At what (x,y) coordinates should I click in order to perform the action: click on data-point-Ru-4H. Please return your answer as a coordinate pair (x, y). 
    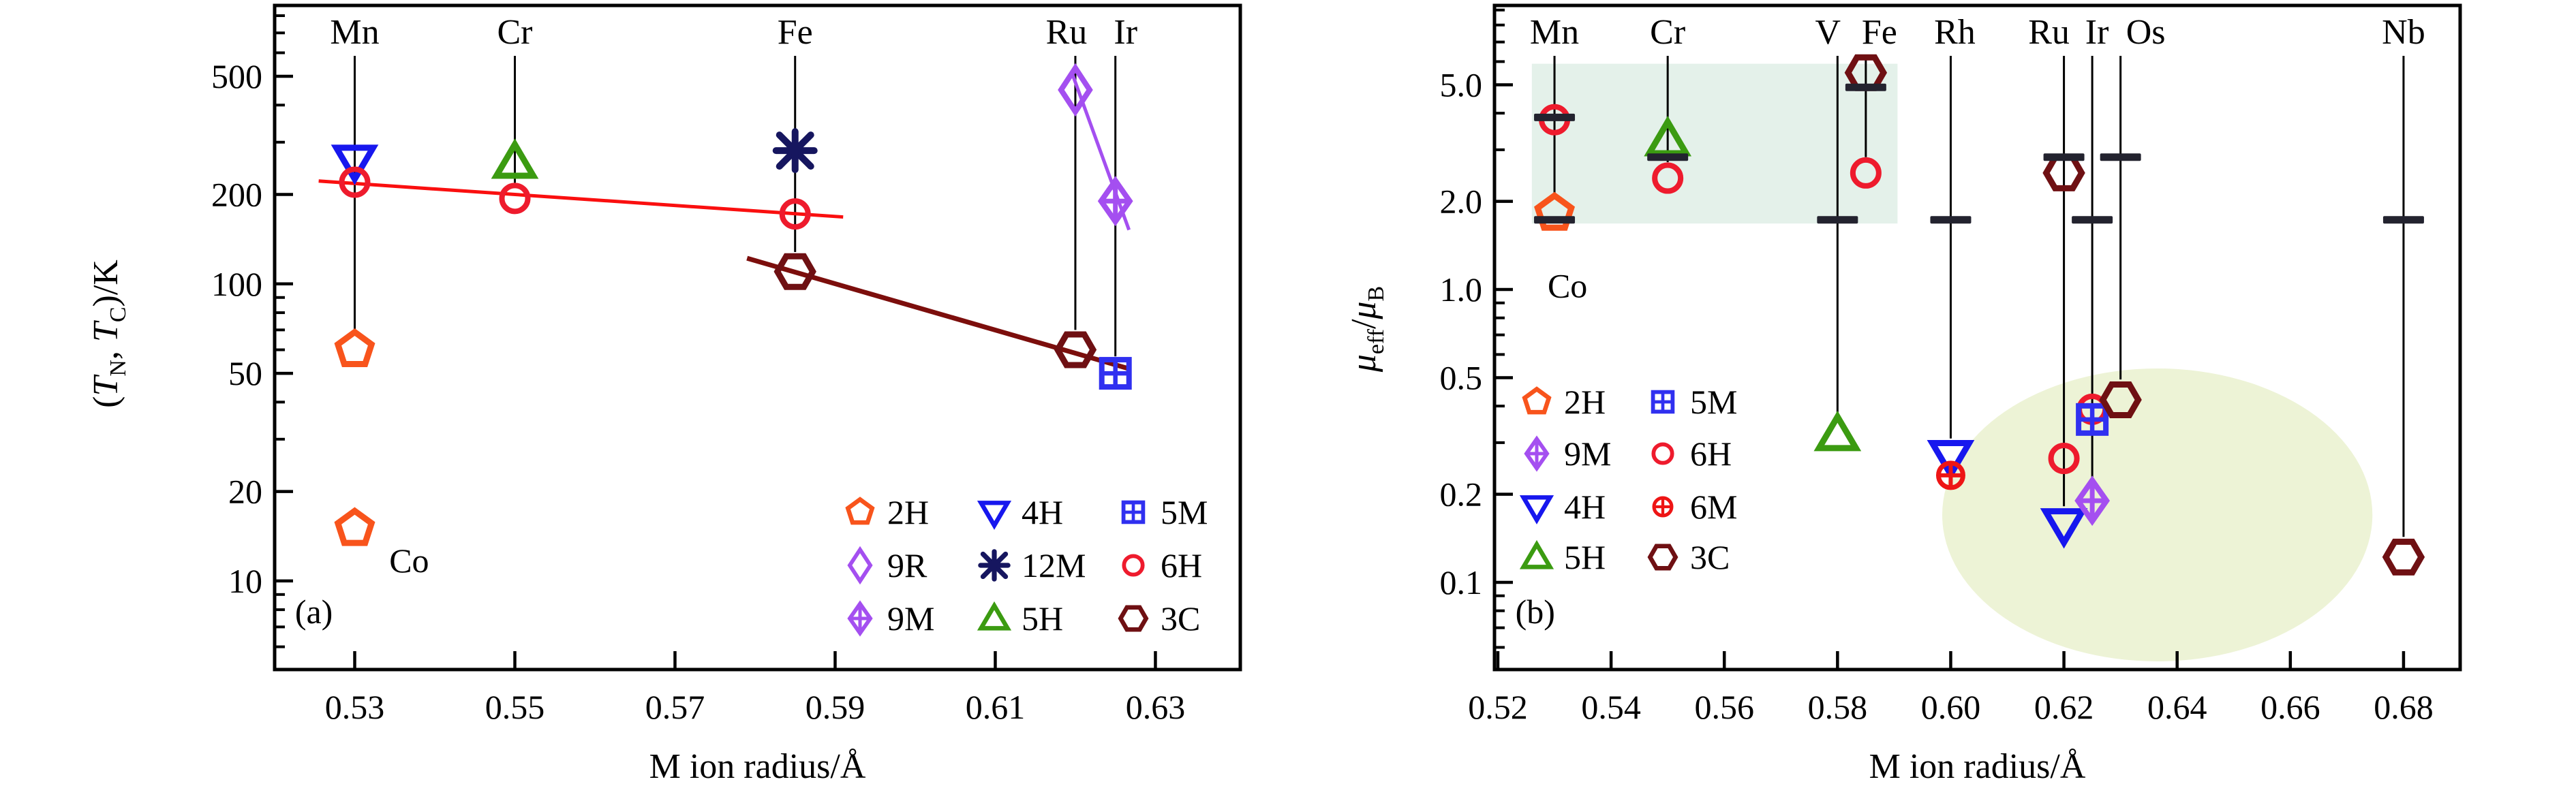
    Looking at the image, I should click on (2064, 528).